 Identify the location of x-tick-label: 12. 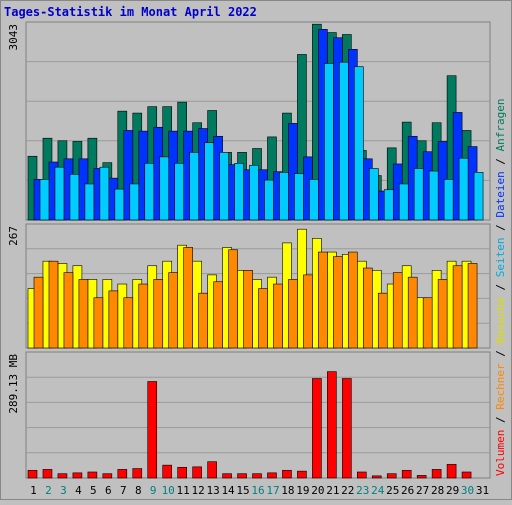
(198, 490).